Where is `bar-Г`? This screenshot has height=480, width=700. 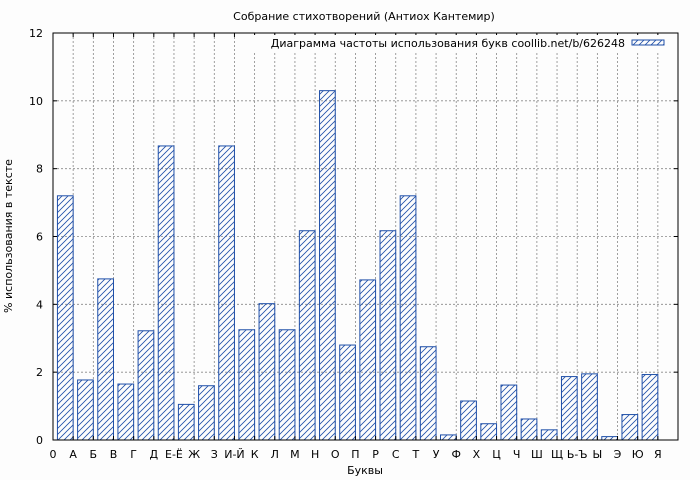 bar-Г is located at coordinates (126, 412).